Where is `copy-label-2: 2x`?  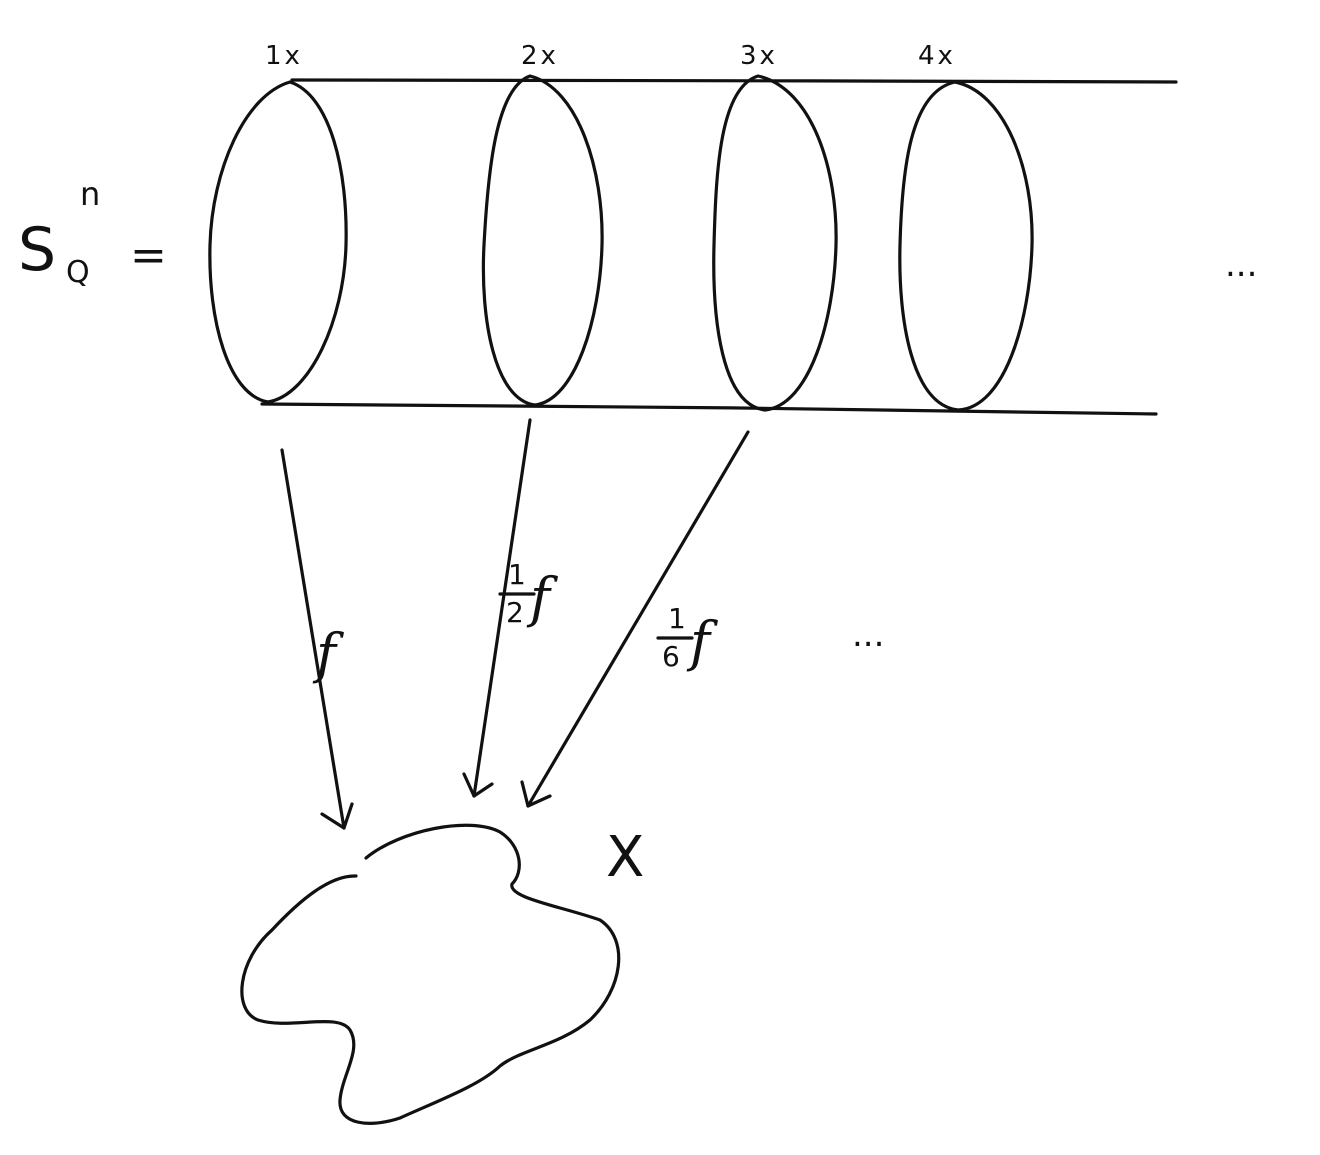 copy-label-2: 2x is located at coordinates (540, 56).